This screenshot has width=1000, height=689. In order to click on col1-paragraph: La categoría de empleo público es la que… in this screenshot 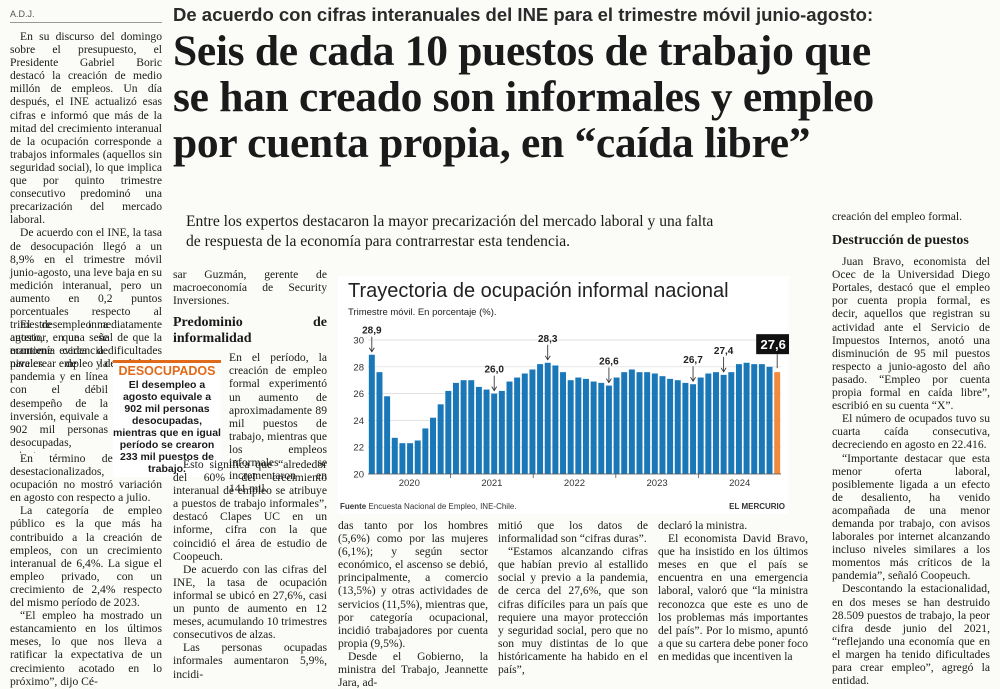, I will do `click(86, 557)`.